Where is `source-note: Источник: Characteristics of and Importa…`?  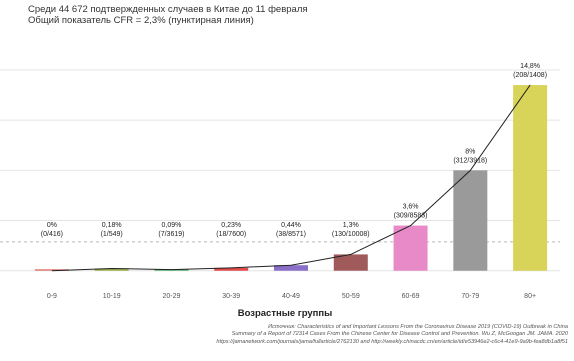 source-note: Источник: Characteristics of and Importa… is located at coordinates (392, 335).